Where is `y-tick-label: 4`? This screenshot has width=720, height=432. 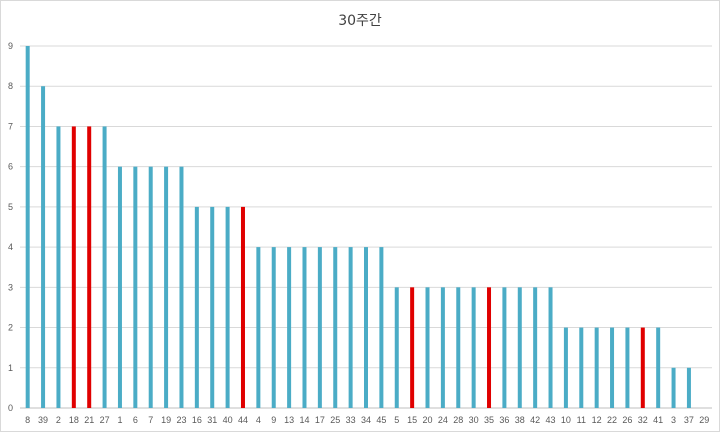
y-tick-label: 4 is located at coordinates (10, 247).